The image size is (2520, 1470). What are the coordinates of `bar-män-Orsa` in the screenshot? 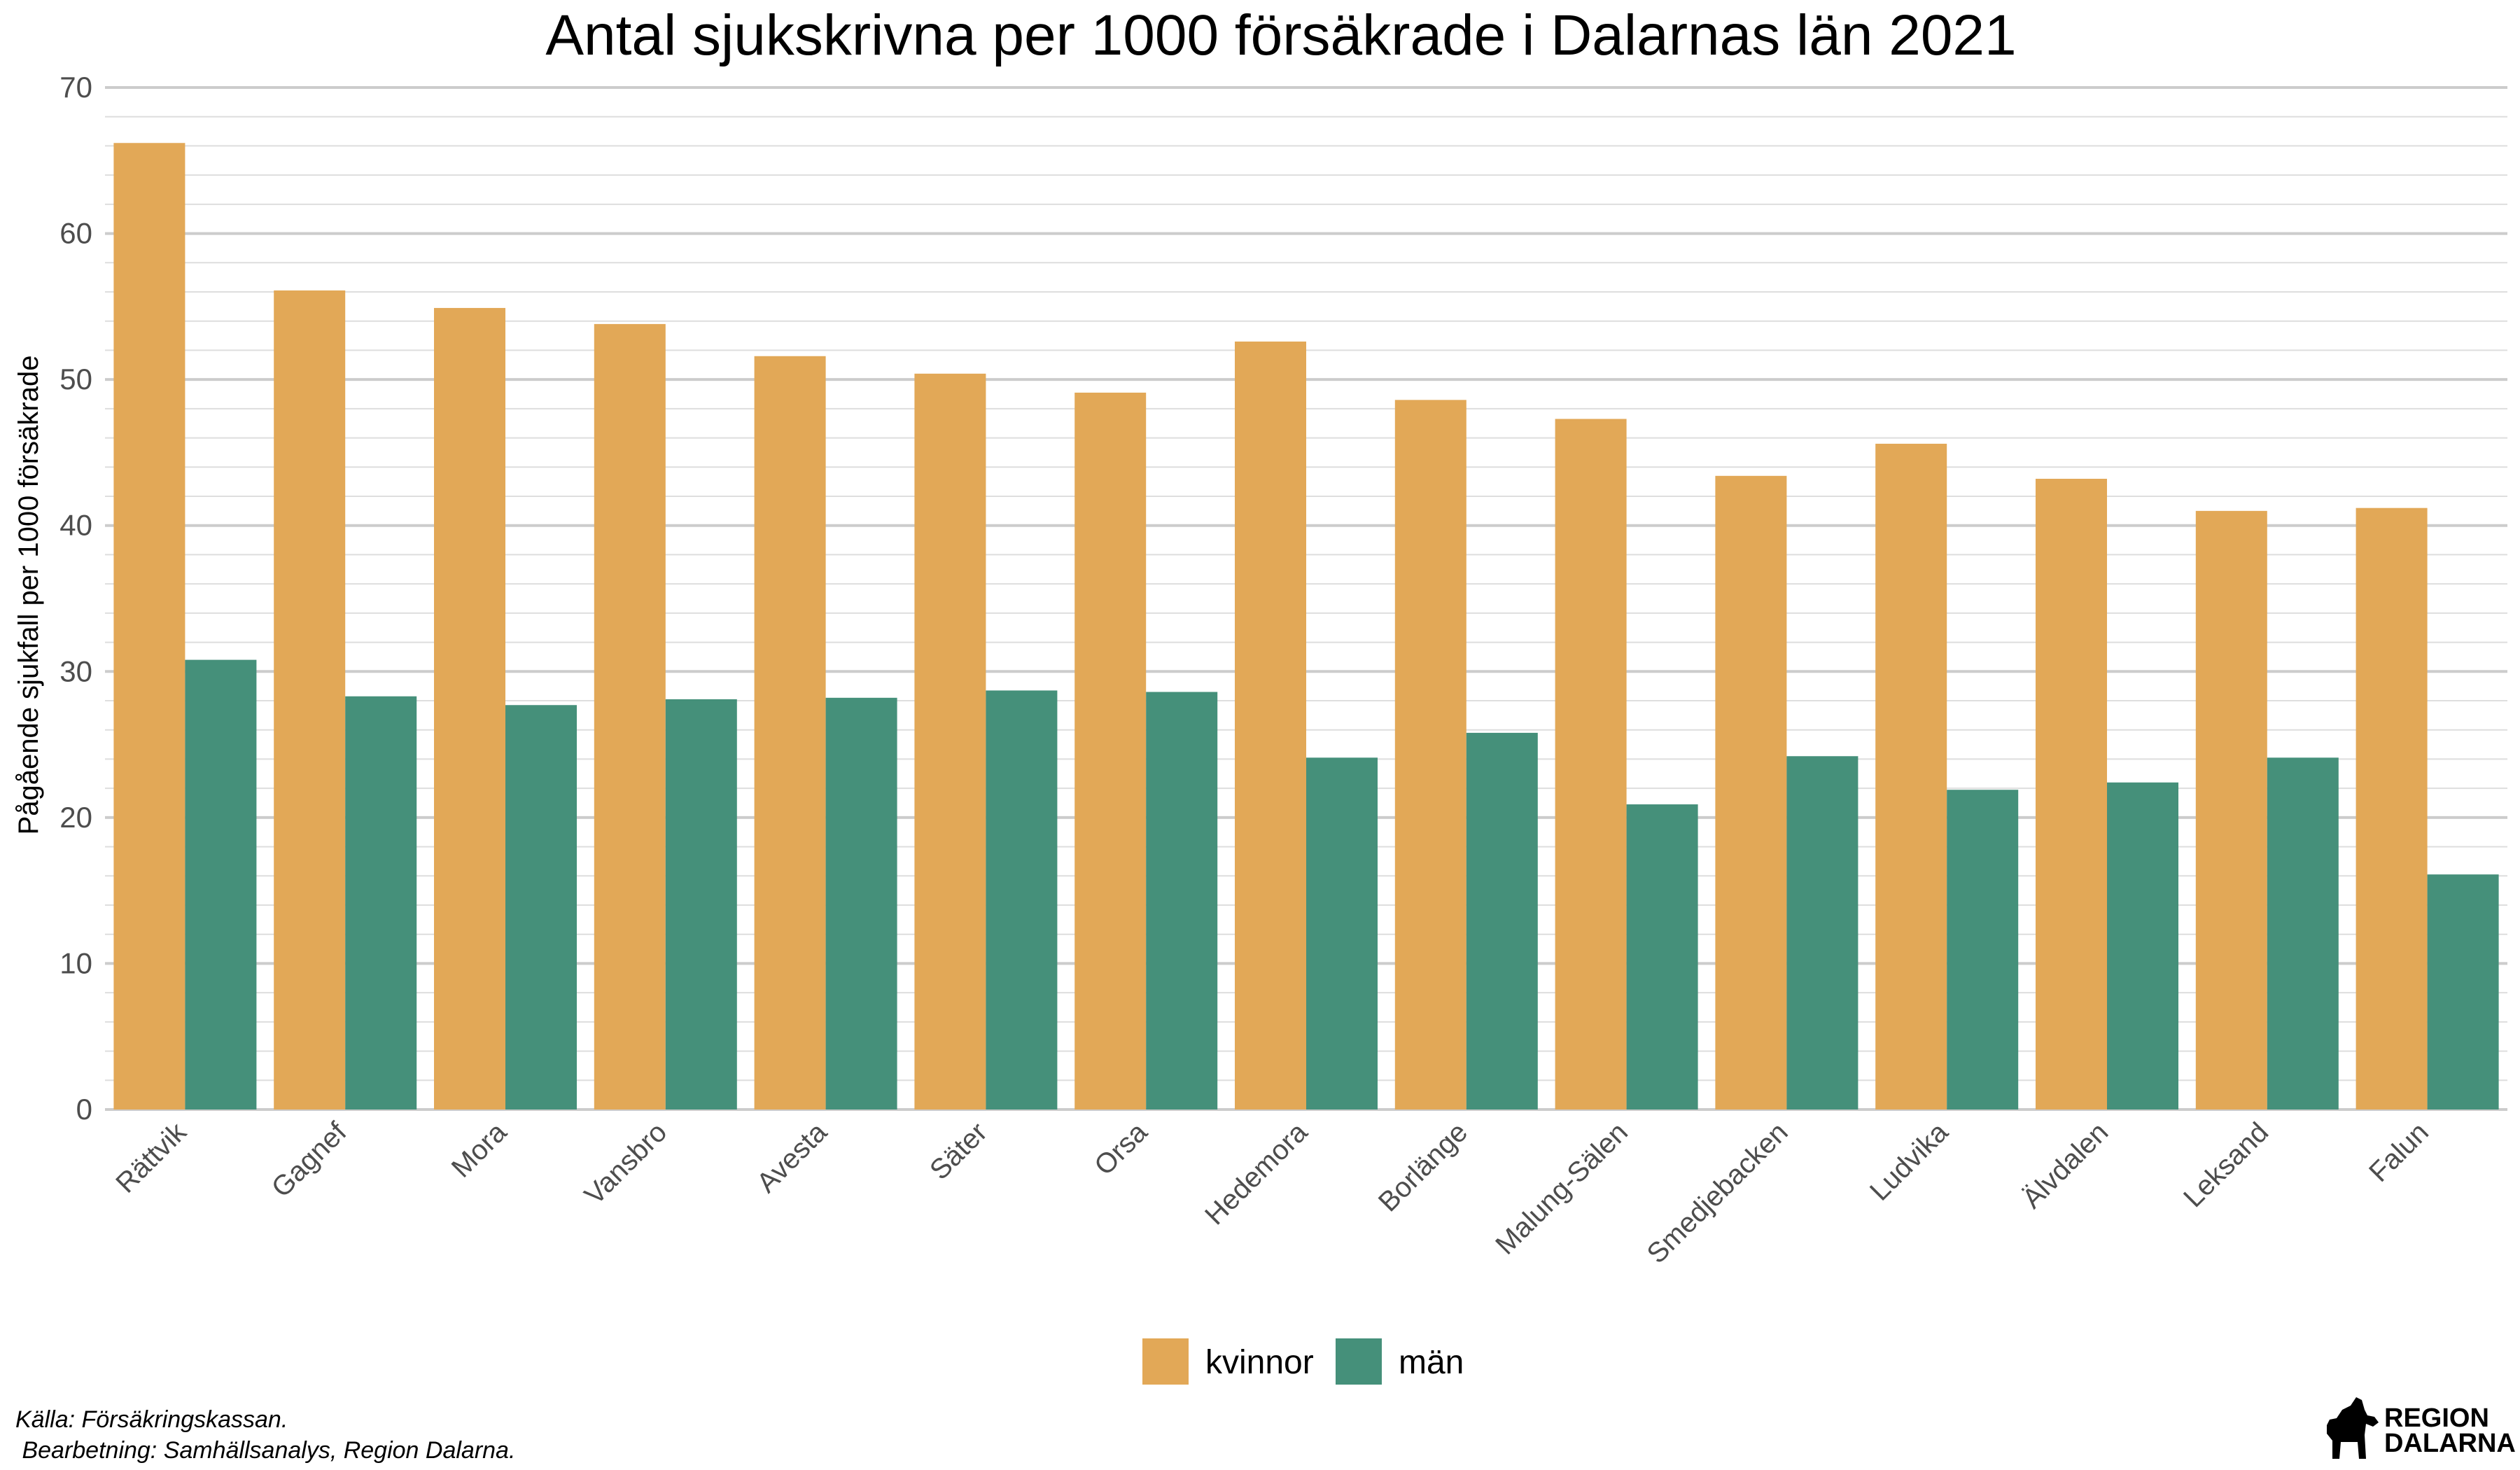 It's located at (1182, 901).